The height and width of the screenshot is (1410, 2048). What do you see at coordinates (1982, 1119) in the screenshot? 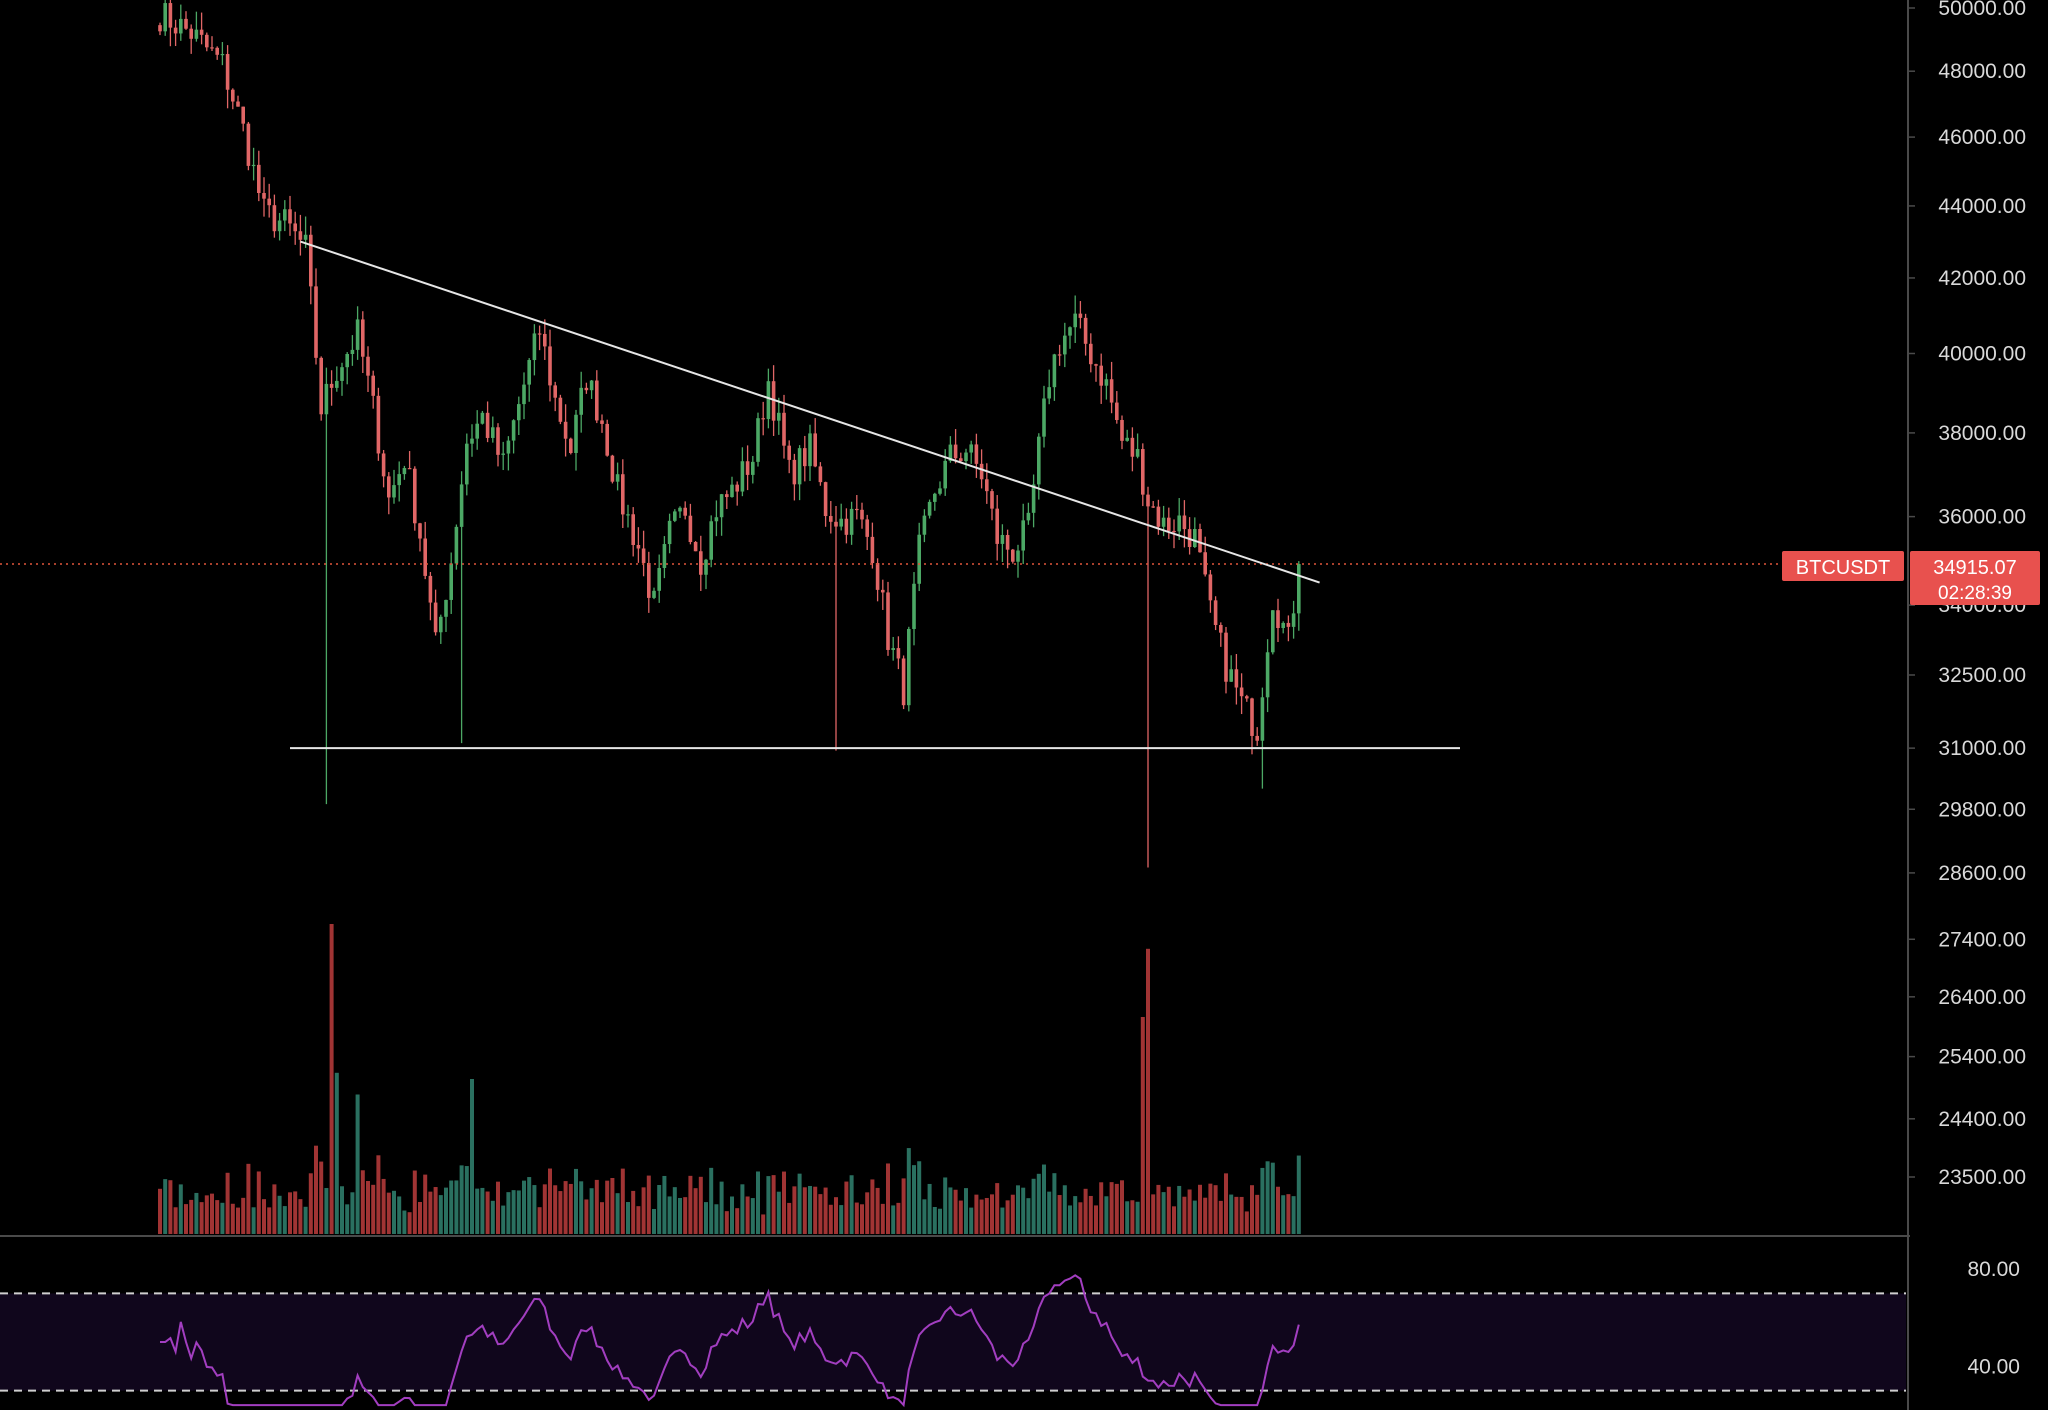
I see `price-tick-label: 24400.00` at bounding box center [1982, 1119].